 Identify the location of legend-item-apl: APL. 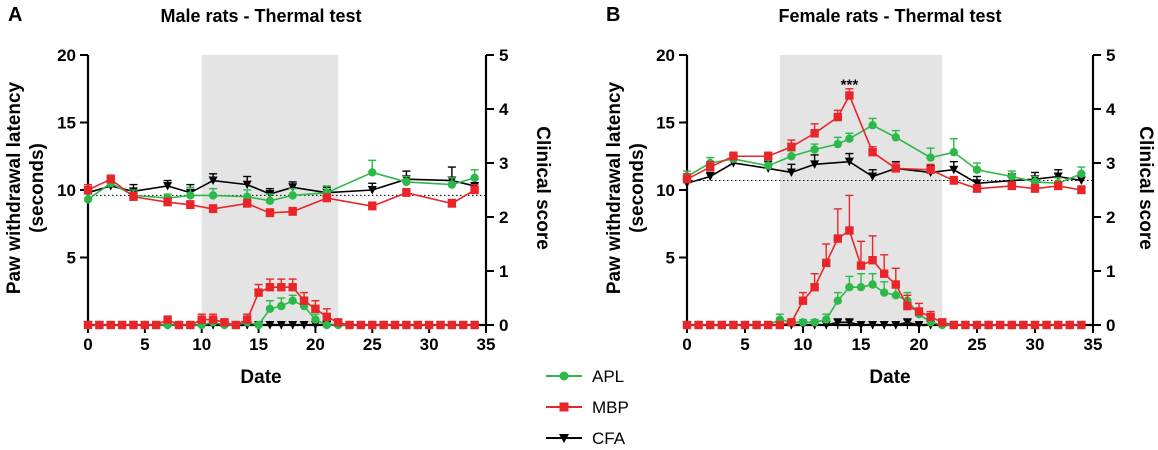
(585, 376).